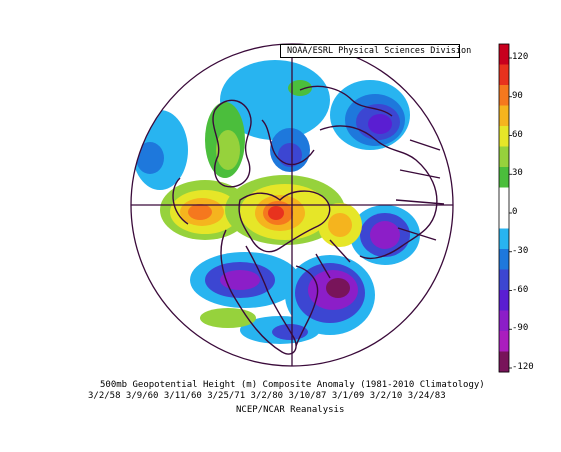  I want to click on colorbar-label: 0, so click(515, 212).